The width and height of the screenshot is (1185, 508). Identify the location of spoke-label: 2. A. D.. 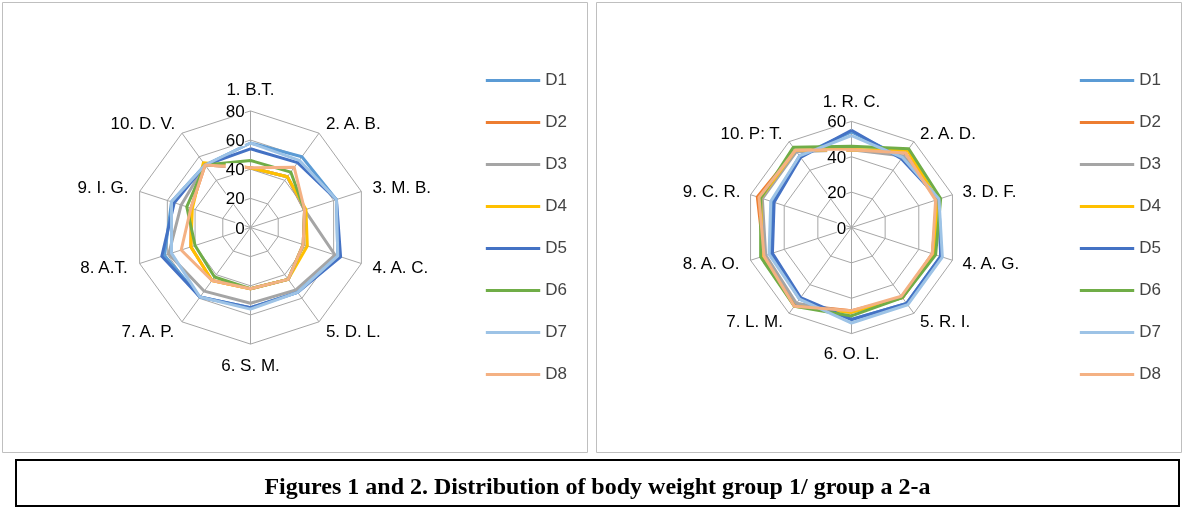
(948, 133).